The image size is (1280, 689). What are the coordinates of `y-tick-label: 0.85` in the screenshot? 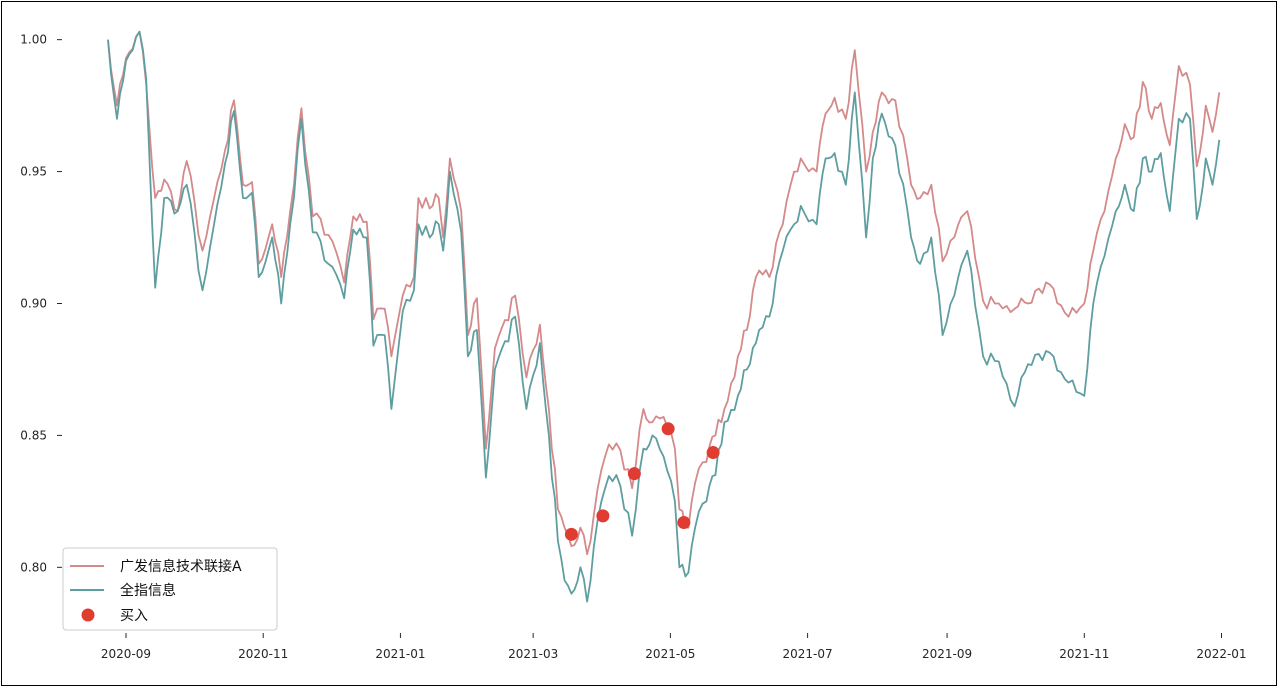 It's located at (33, 435).